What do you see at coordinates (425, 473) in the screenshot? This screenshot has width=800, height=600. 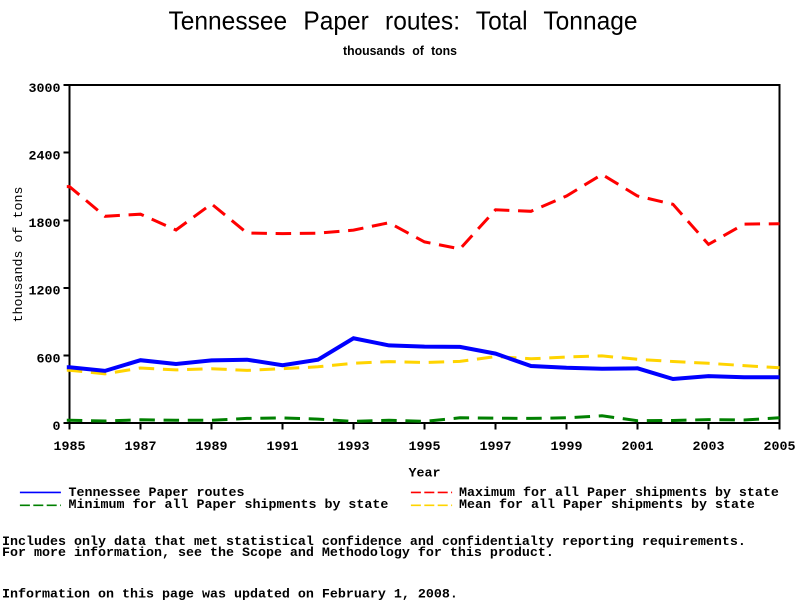 I see `svg-text: Year` at bounding box center [425, 473].